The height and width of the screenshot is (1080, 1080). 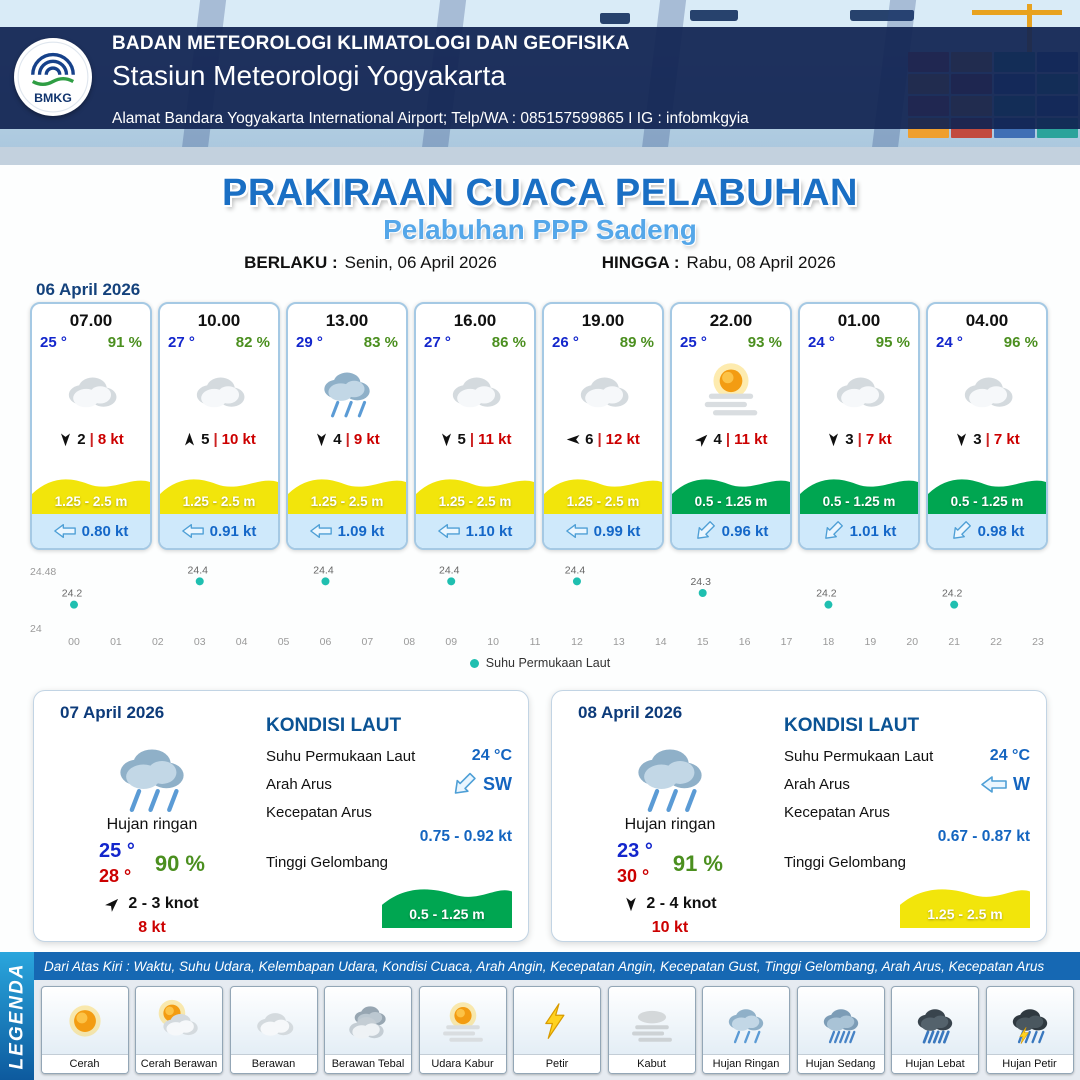 I want to click on legend-label: Udara Kabur, so click(x=462, y=1063).